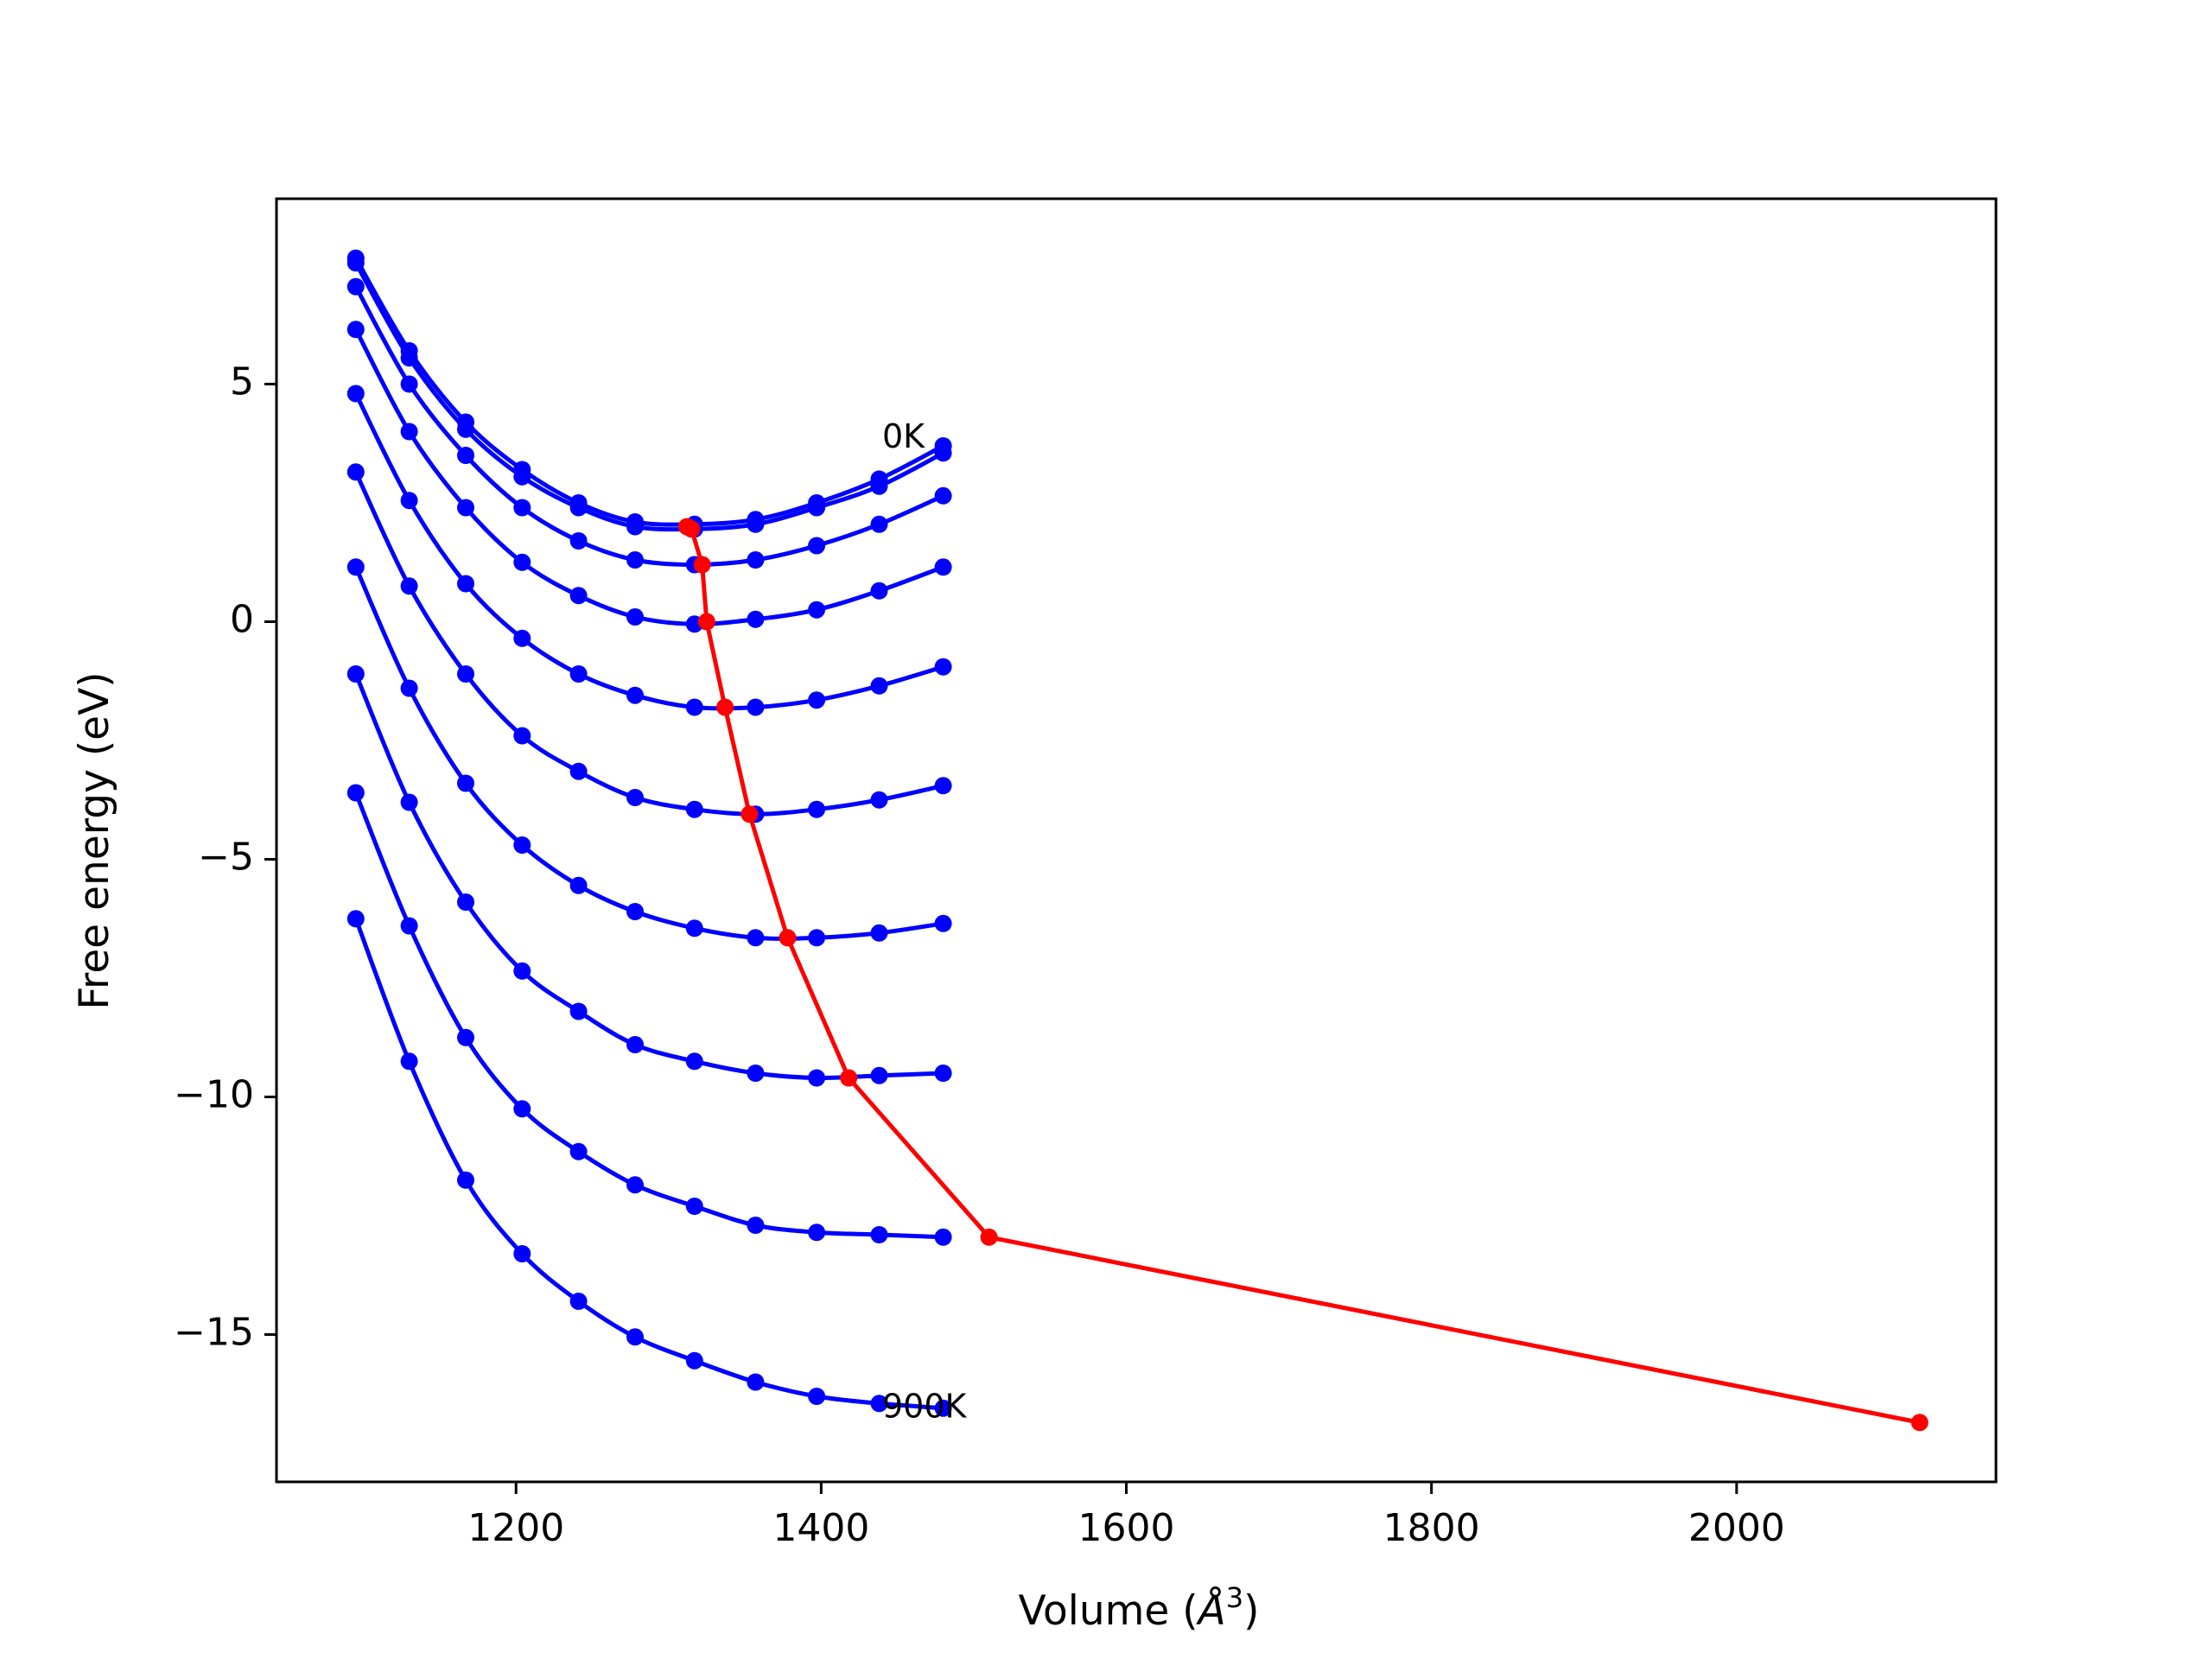 The height and width of the screenshot is (1659, 2212). What do you see at coordinates (1126, 1528) in the screenshot?
I see `x-tick-label: 1600` at bounding box center [1126, 1528].